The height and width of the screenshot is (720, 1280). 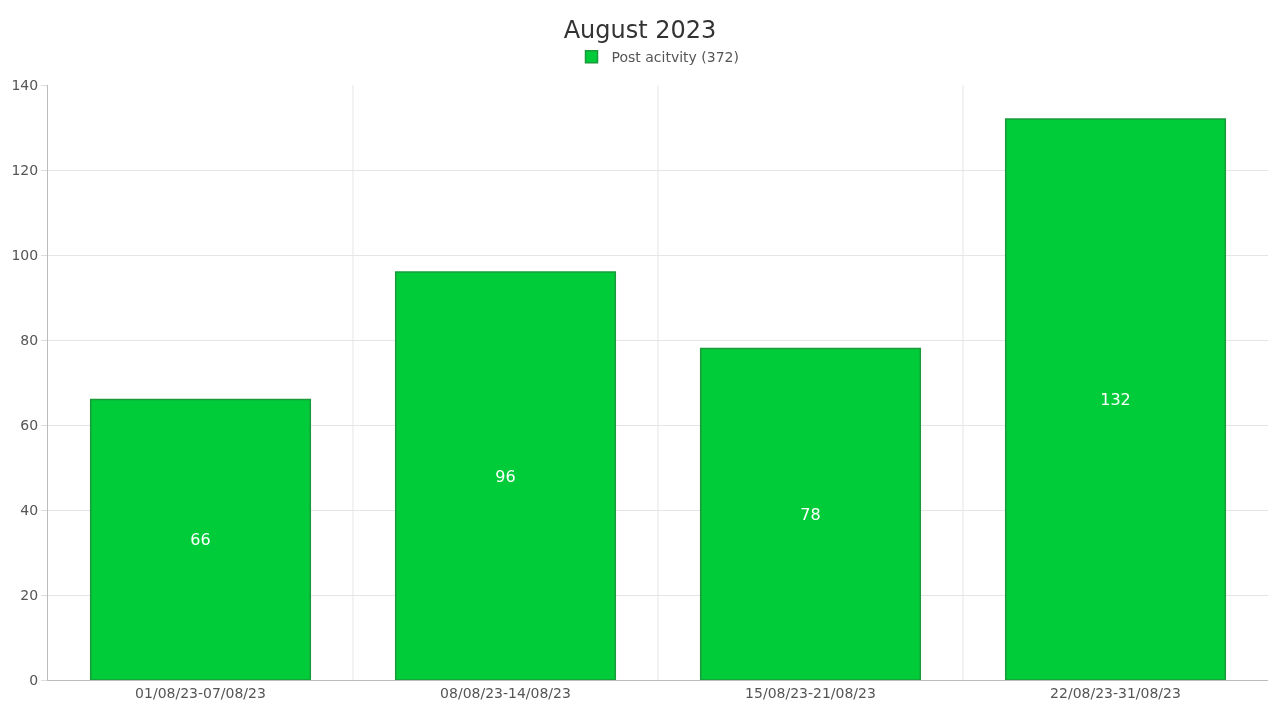 What do you see at coordinates (810, 692) in the screenshot?
I see `x-tick-label: 15/08/23-21/08/23` at bounding box center [810, 692].